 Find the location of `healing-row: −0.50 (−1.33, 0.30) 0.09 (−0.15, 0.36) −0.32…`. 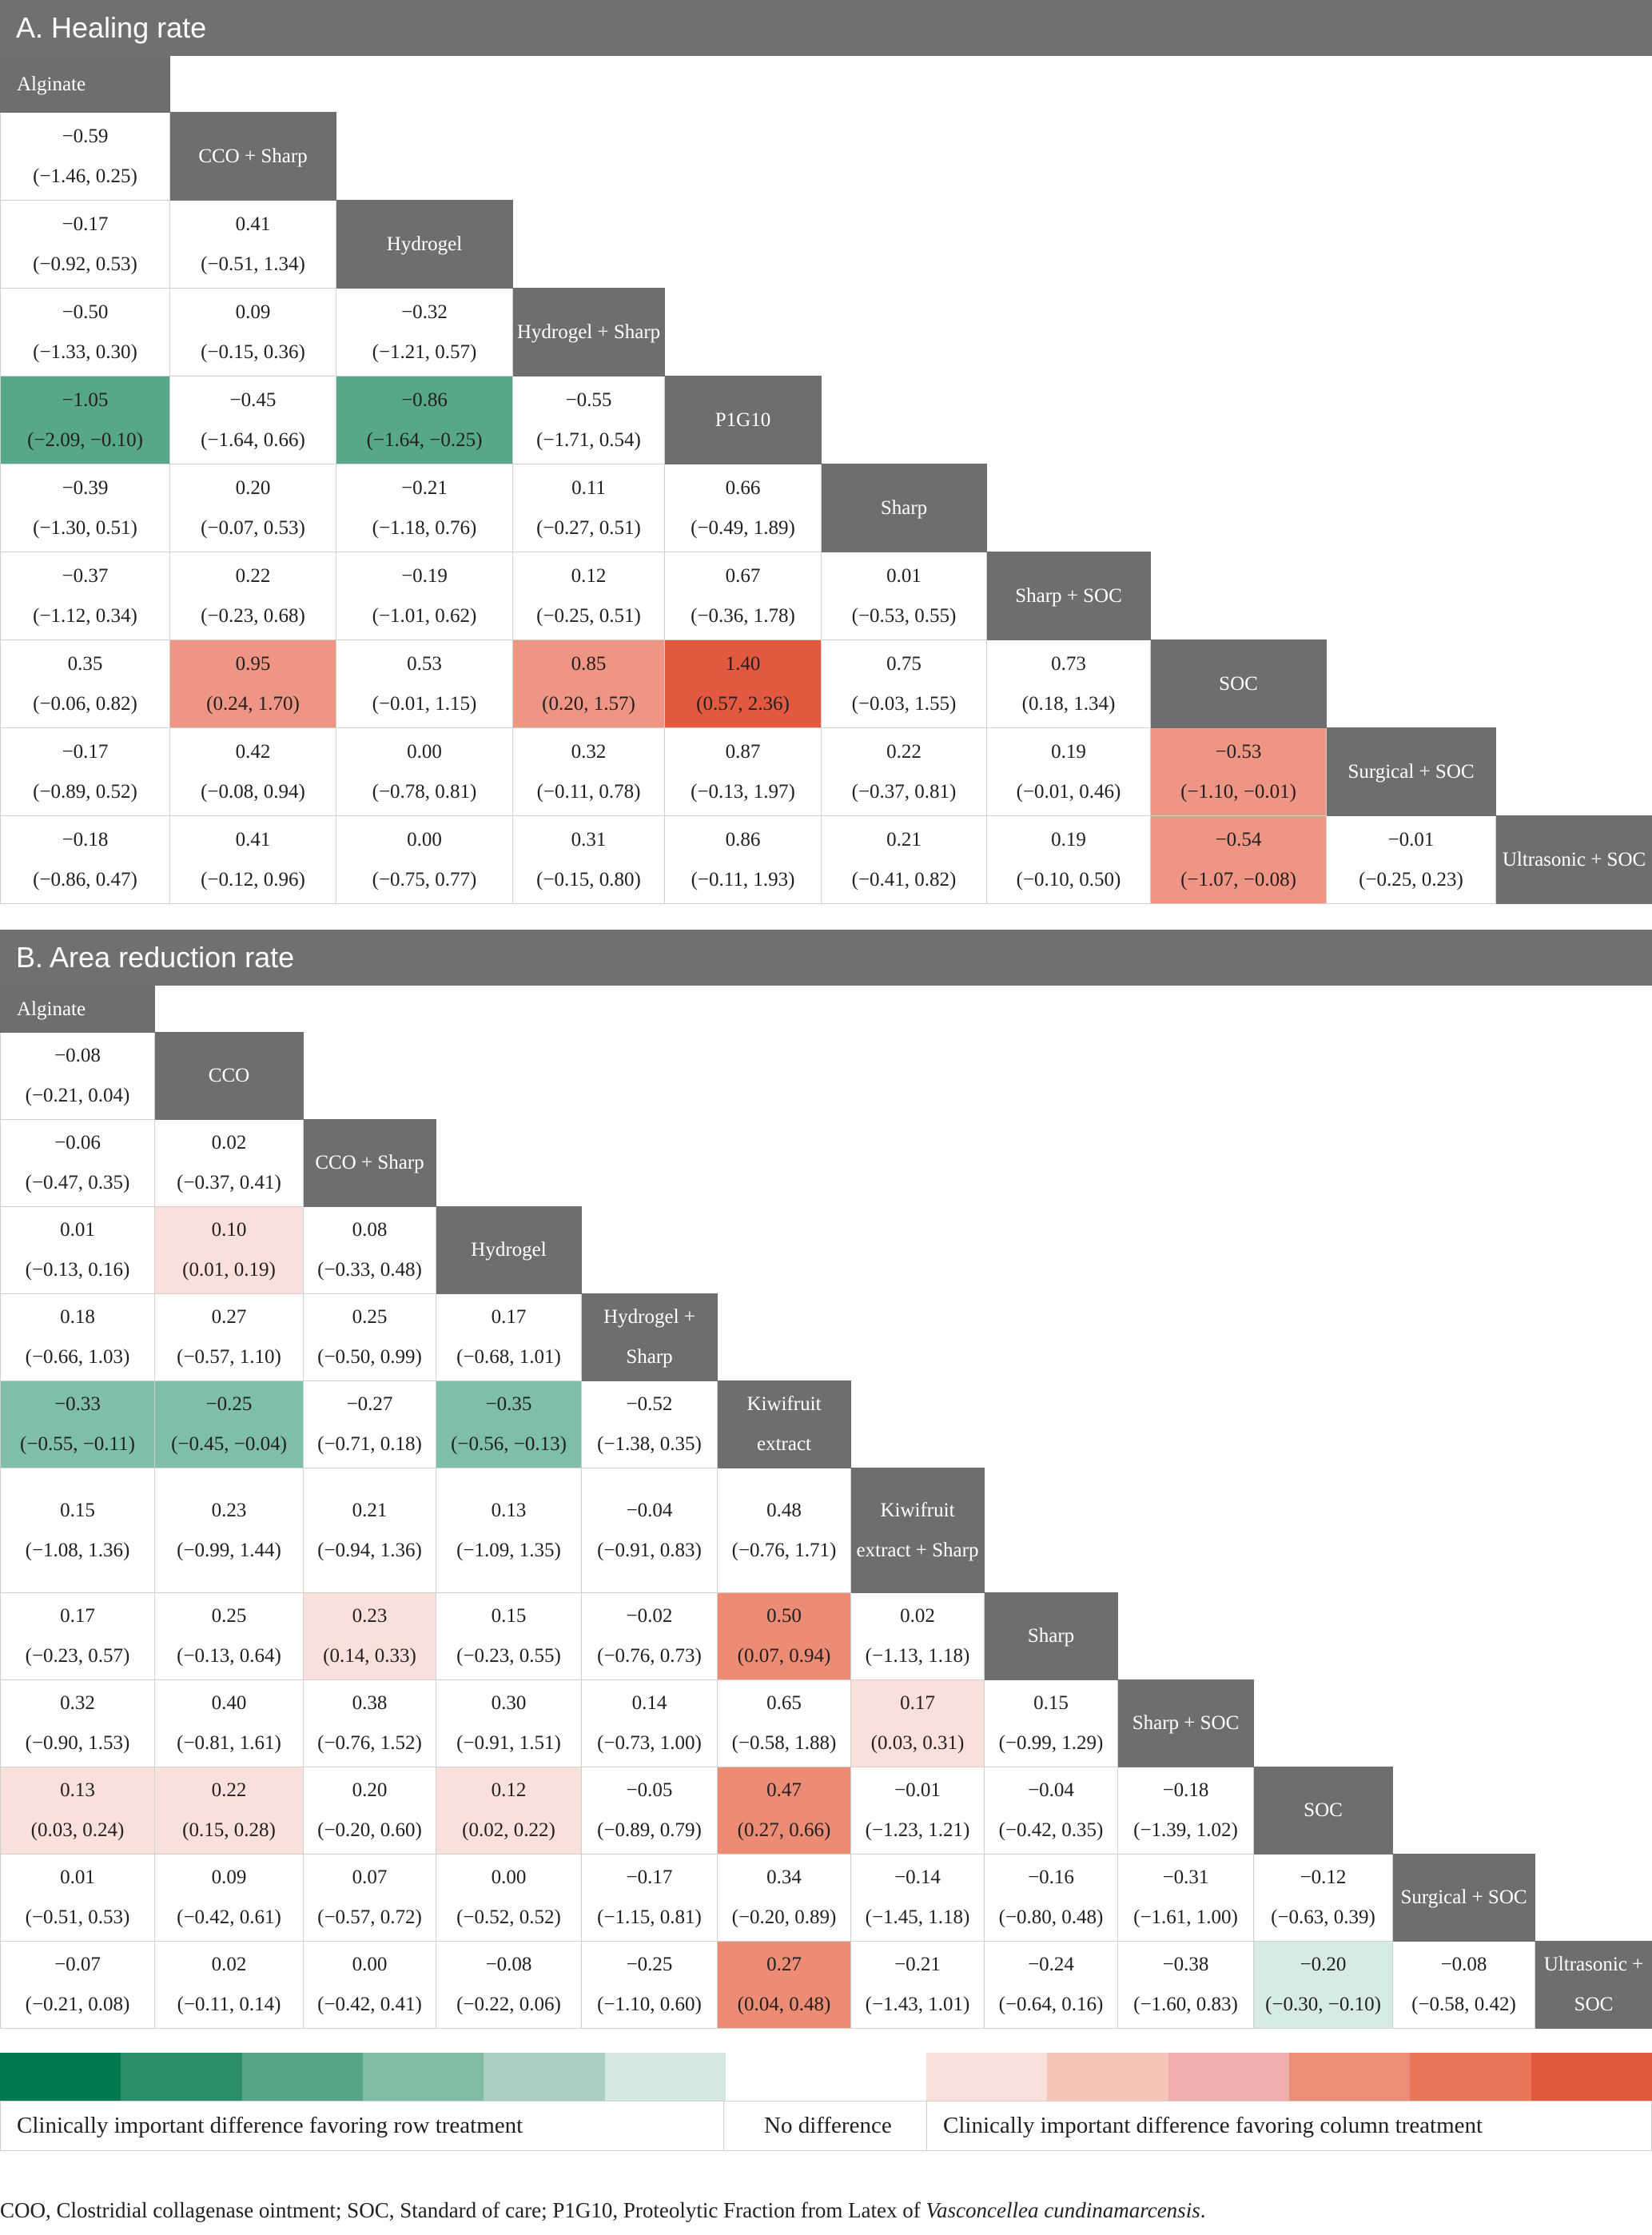

healing-row: −0.50 (−1.33, 0.30) 0.09 (−0.15, 0.36) −0.32… is located at coordinates (826, 332).